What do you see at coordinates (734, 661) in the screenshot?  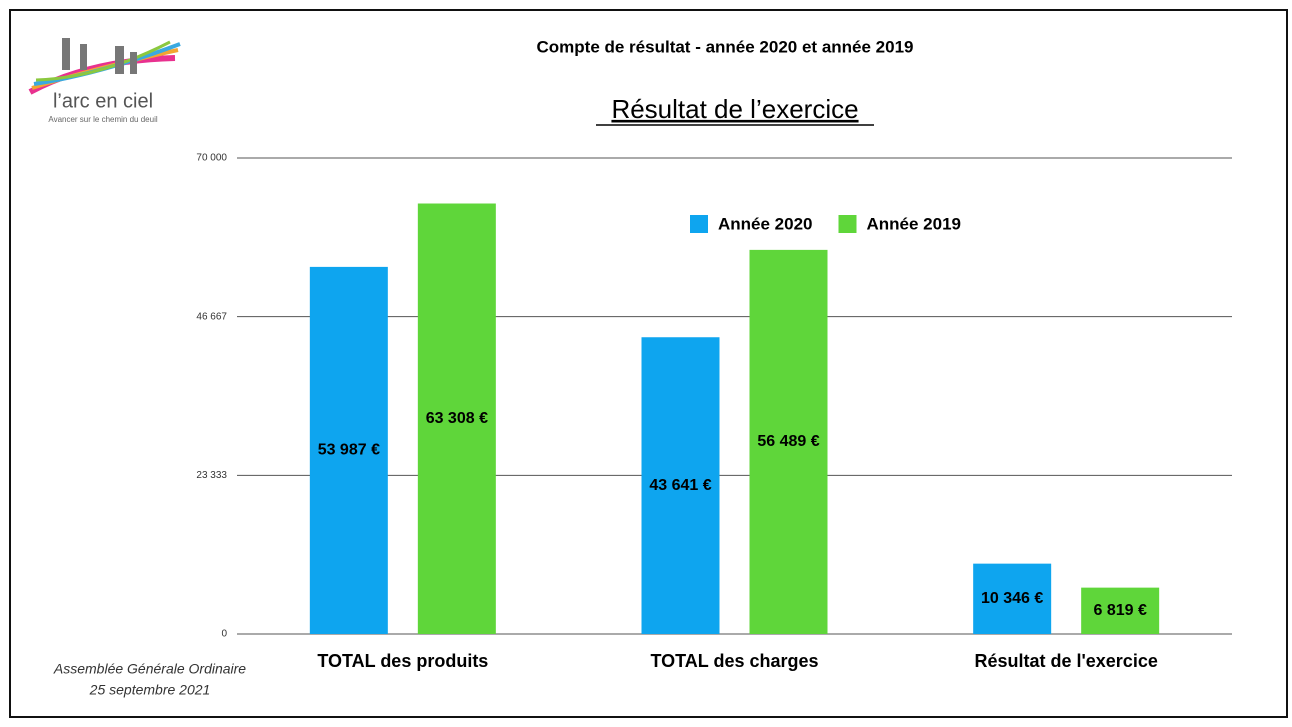 I see `x-tick-label: TOTAL des charges` at bounding box center [734, 661].